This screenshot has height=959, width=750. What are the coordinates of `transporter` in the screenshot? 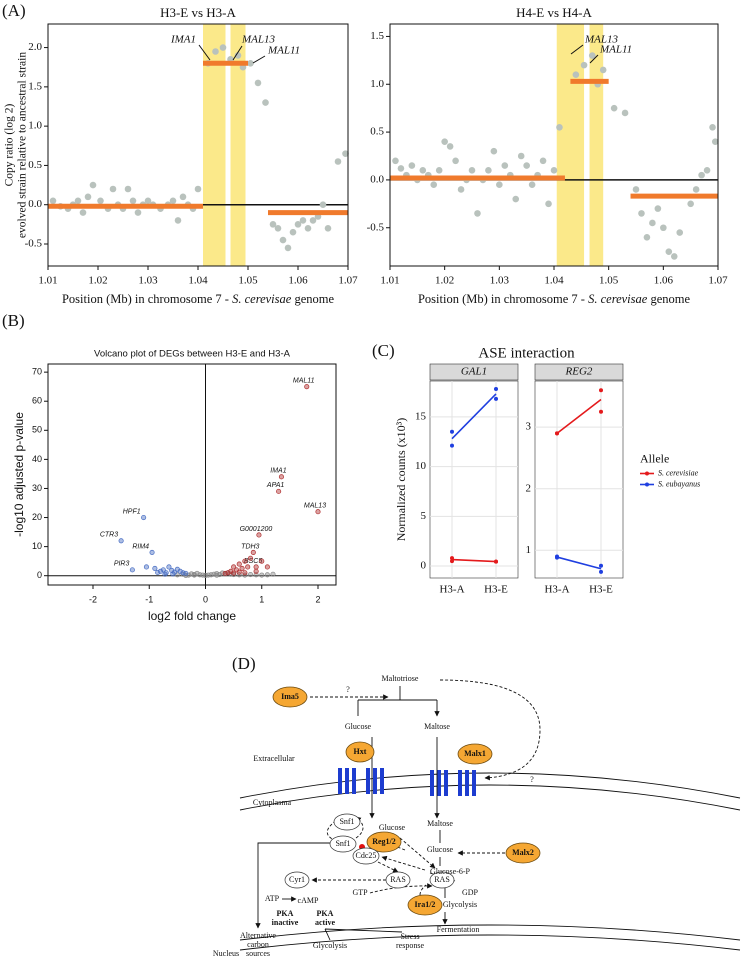 It's located at (407, 782).